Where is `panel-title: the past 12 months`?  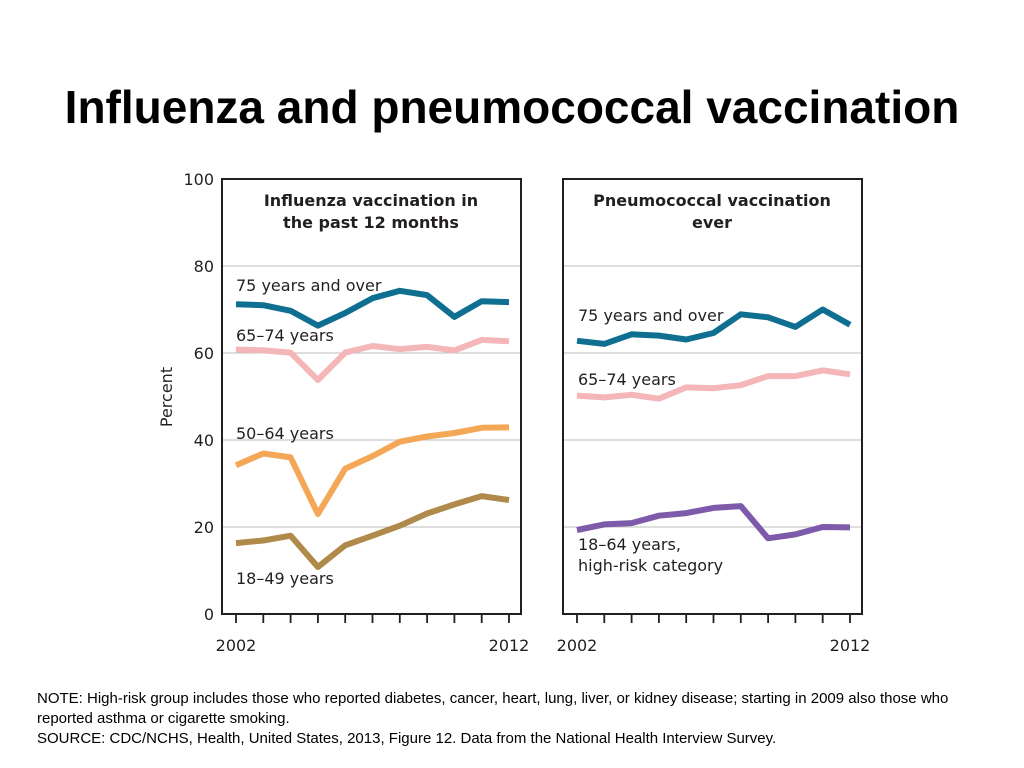
panel-title: the past 12 months is located at coordinates (371, 222).